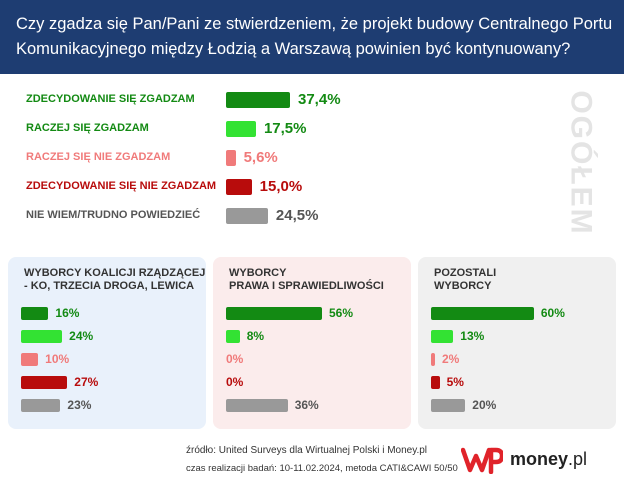 This screenshot has width=624, height=485. Describe the element at coordinates (107, 336) in the screenshot. I see `panel-coalition-row-rather-agree: 24%` at that location.